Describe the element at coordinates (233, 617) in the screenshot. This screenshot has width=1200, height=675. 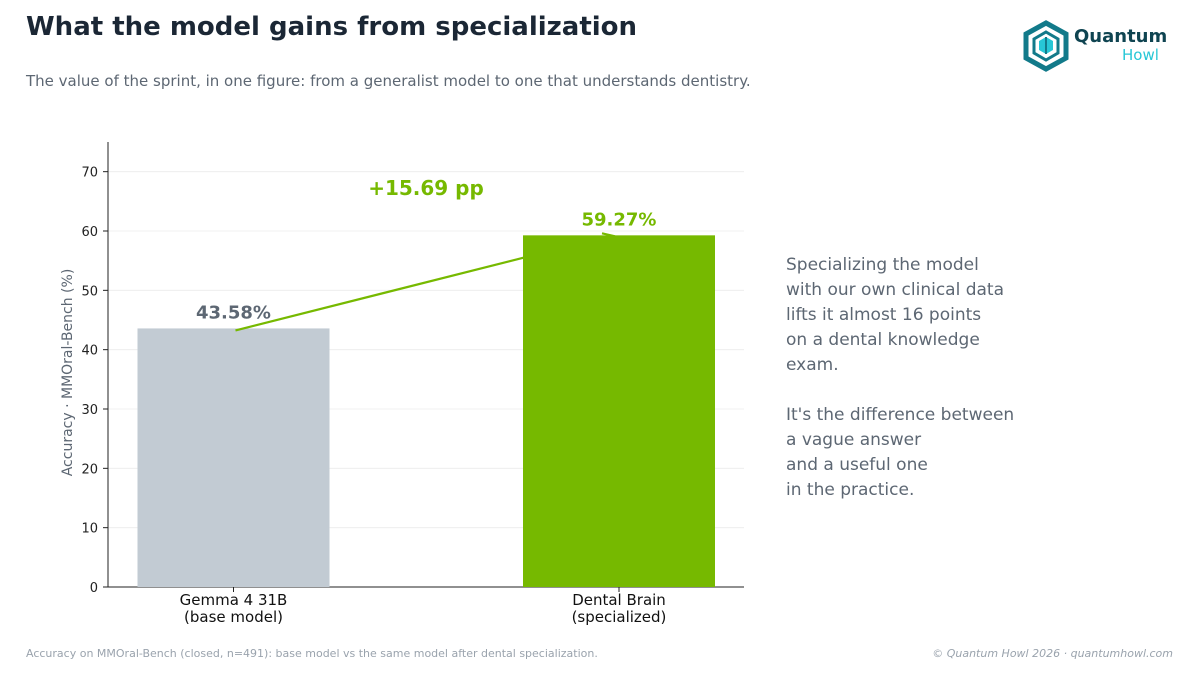
I see `x-tick-label: (base model)` at that location.